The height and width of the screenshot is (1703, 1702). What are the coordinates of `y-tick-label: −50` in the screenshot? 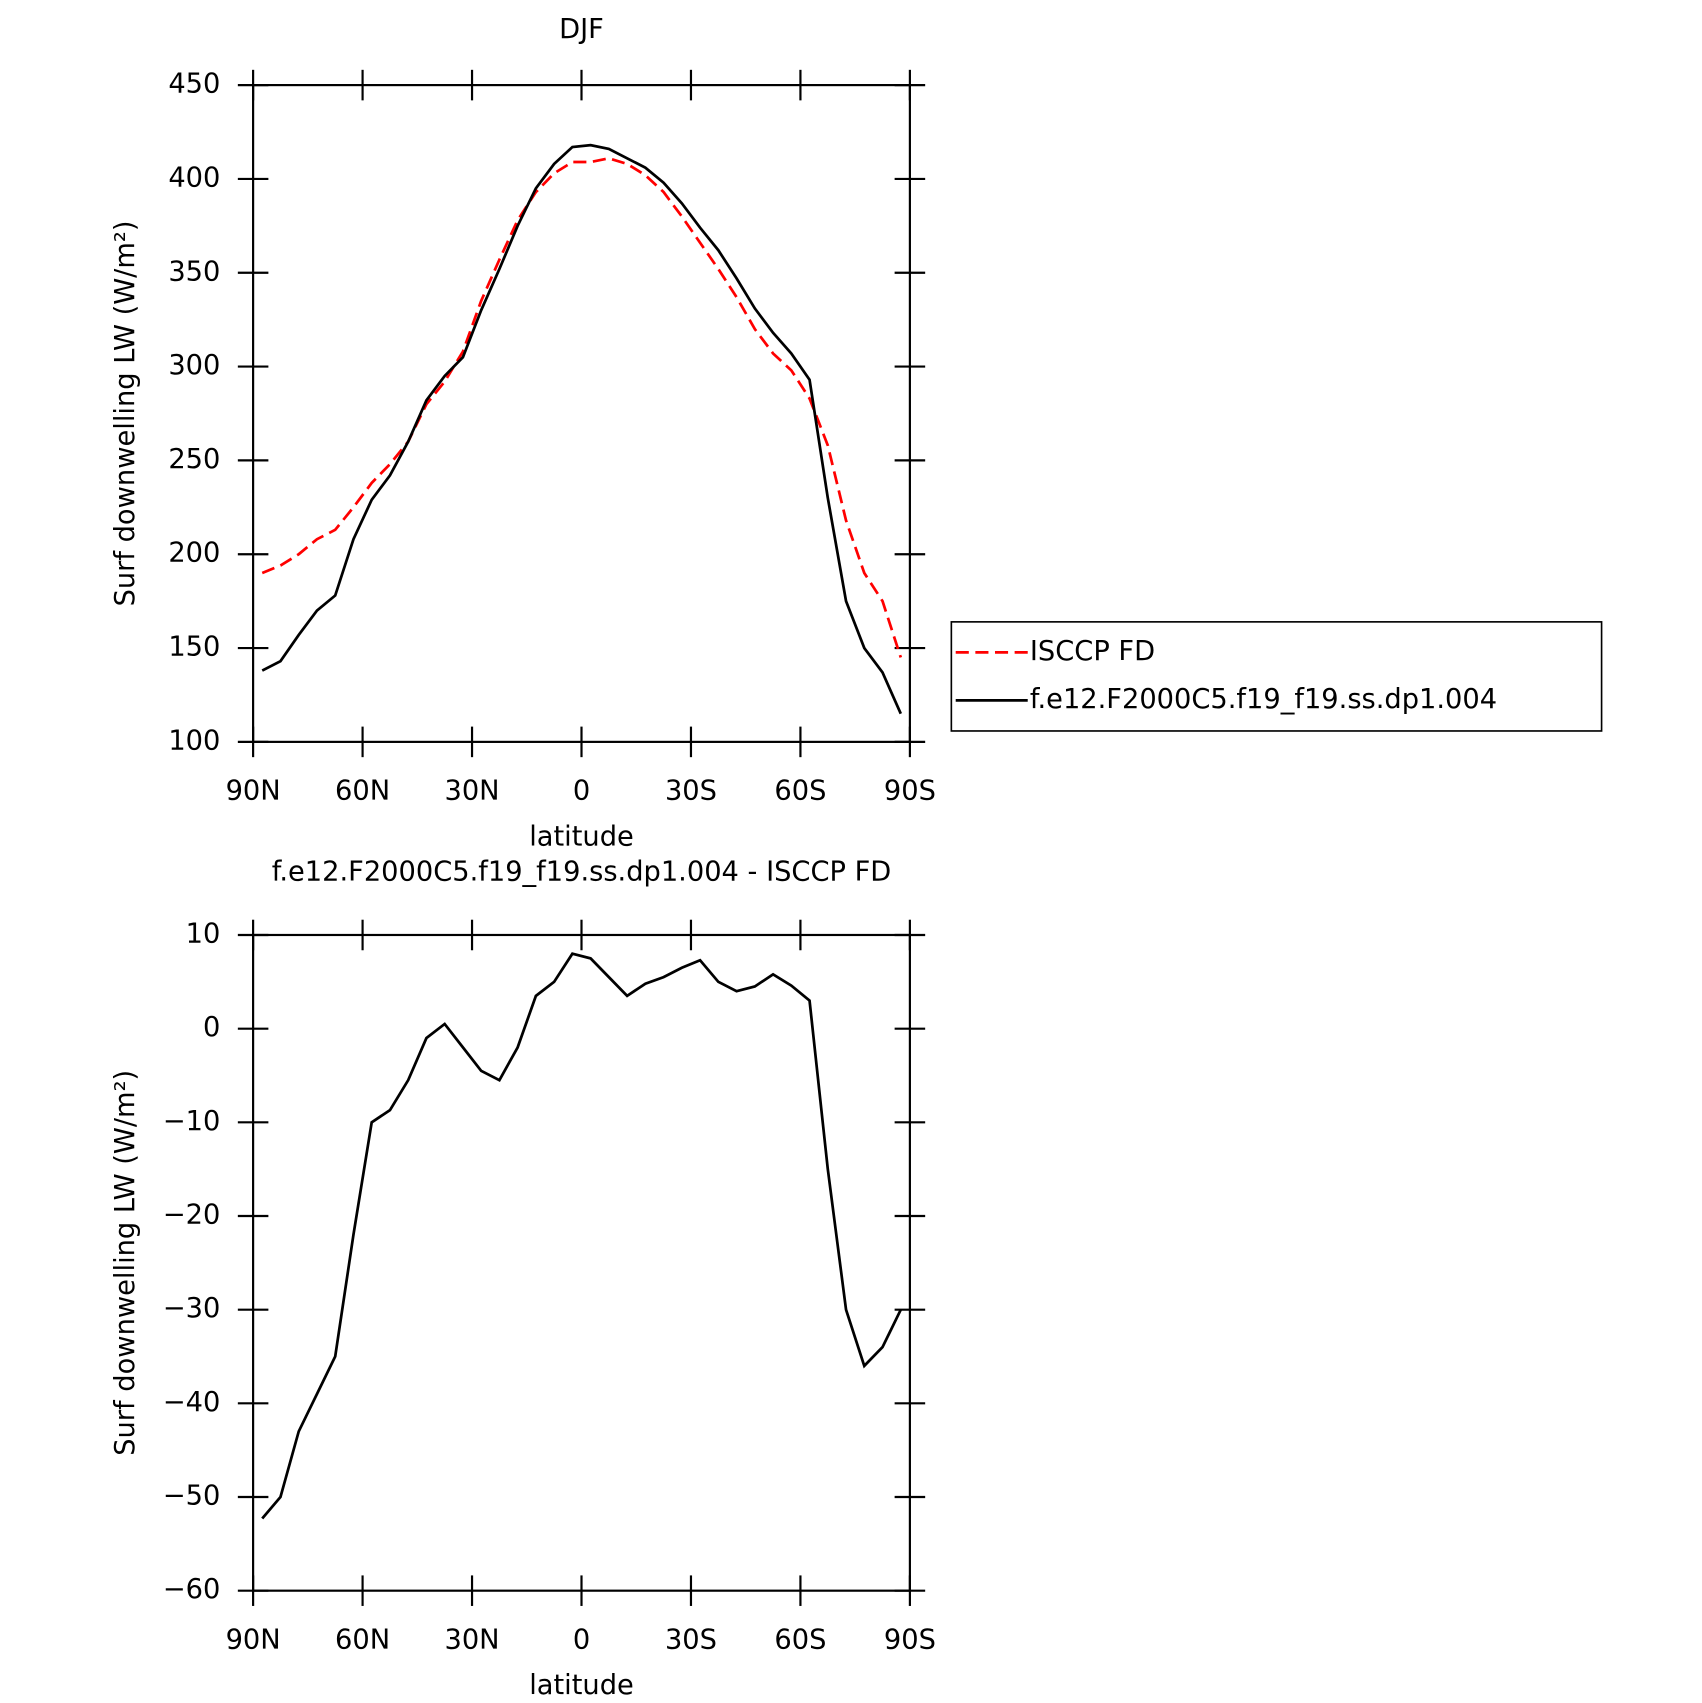 It's located at (192, 1496).